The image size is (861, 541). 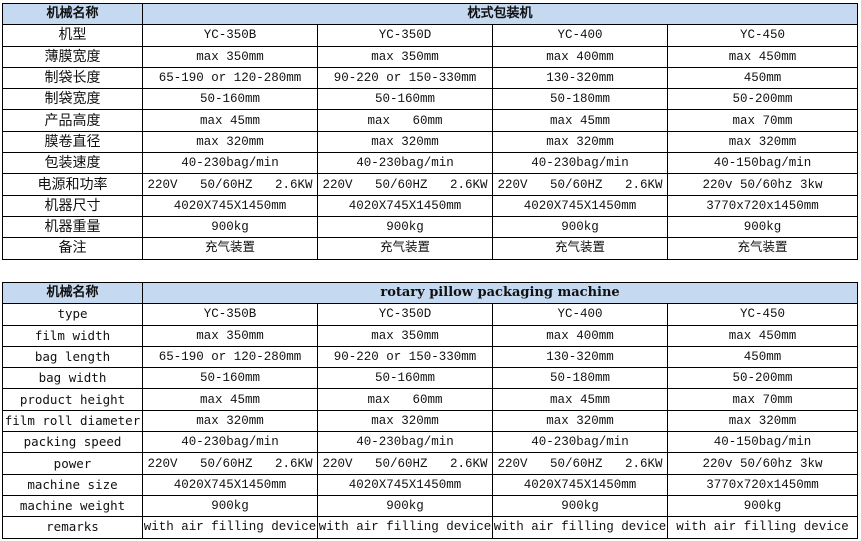 I want to click on cell-value: max 60mm, so click(x=405, y=399).